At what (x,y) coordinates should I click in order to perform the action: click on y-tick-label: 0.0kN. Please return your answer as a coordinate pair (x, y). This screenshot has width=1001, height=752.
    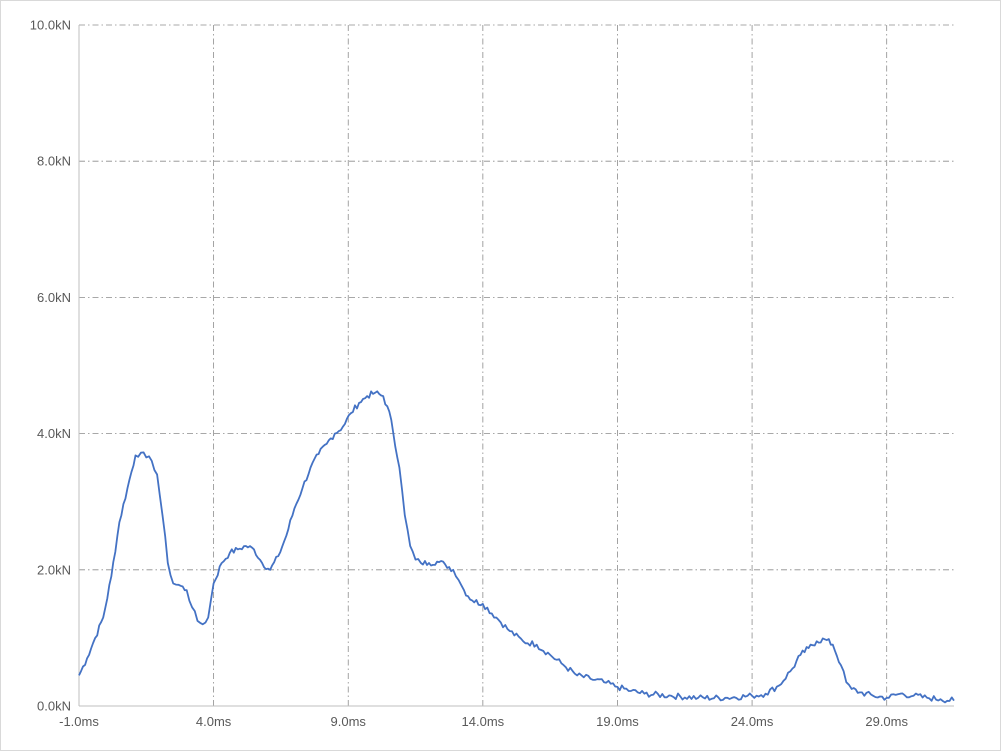
    Looking at the image, I should click on (54, 706).